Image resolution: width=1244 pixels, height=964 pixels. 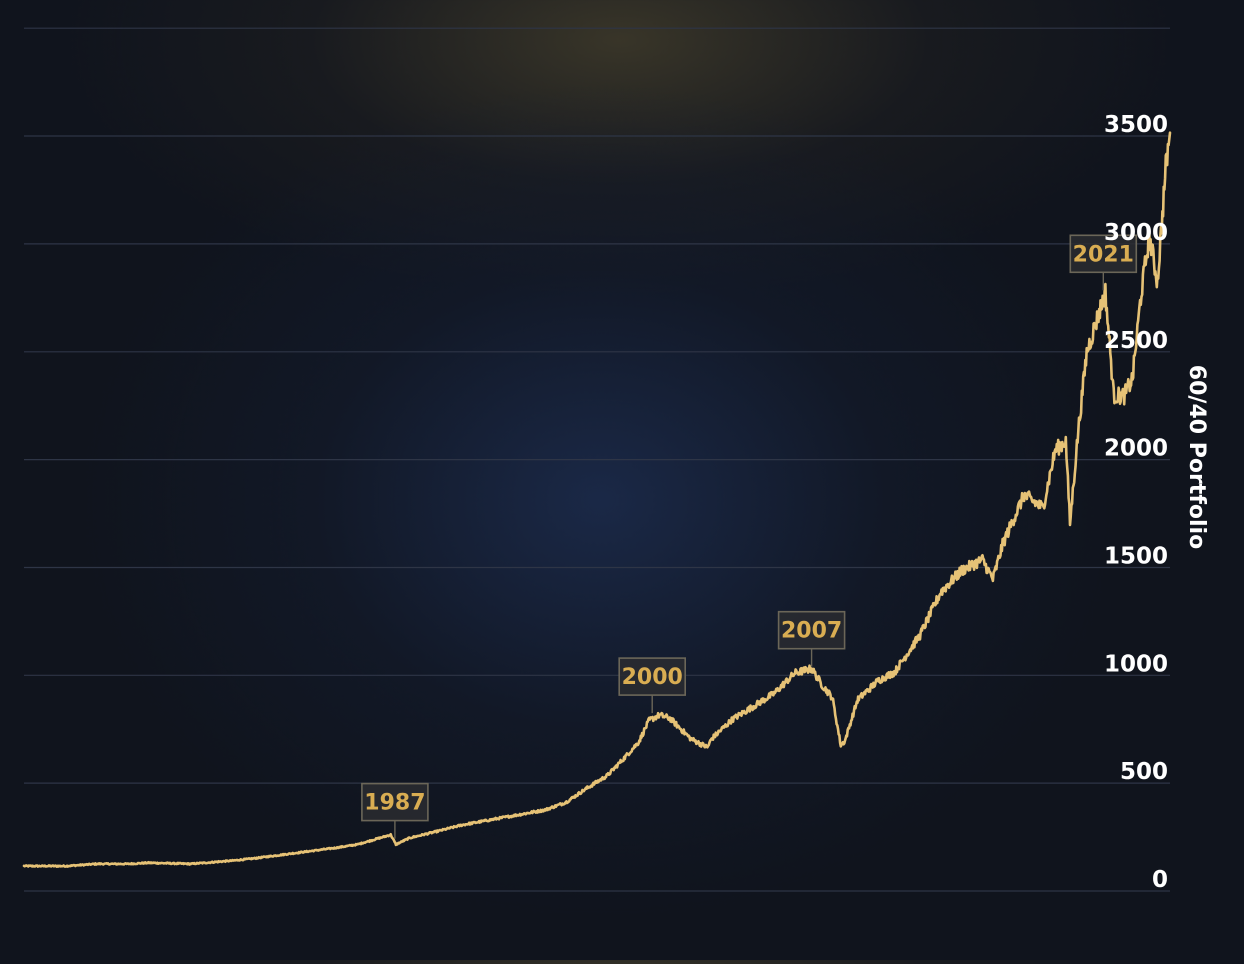 What do you see at coordinates (1160, 880) in the screenshot?
I see `y-tick-label: 0` at bounding box center [1160, 880].